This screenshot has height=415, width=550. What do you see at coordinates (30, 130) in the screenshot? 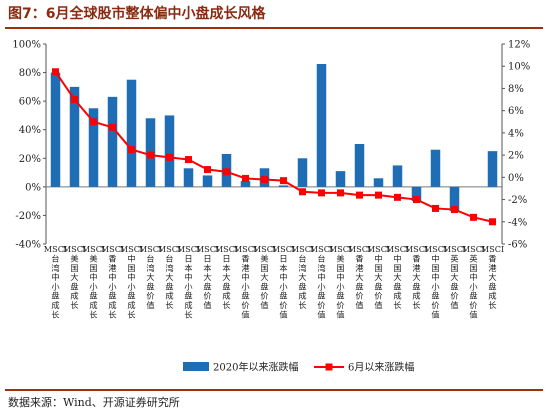
I see `left-tick-label: 40%` at bounding box center [30, 130].